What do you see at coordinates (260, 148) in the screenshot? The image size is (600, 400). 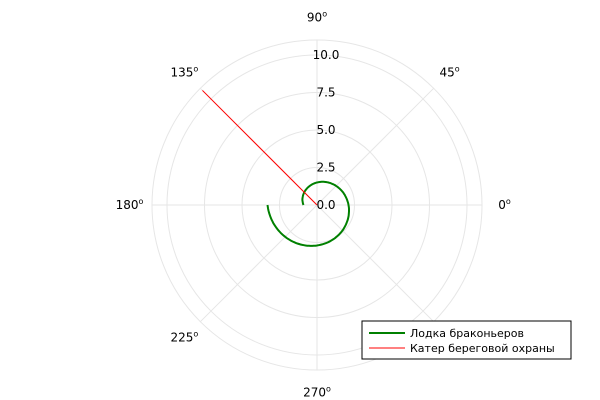 I see `series-line-cutter` at bounding box center [260, 148].